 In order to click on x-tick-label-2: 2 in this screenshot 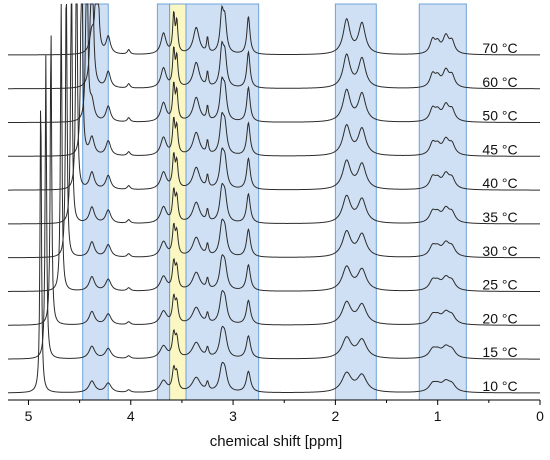, I will do `click(335, 416)`.